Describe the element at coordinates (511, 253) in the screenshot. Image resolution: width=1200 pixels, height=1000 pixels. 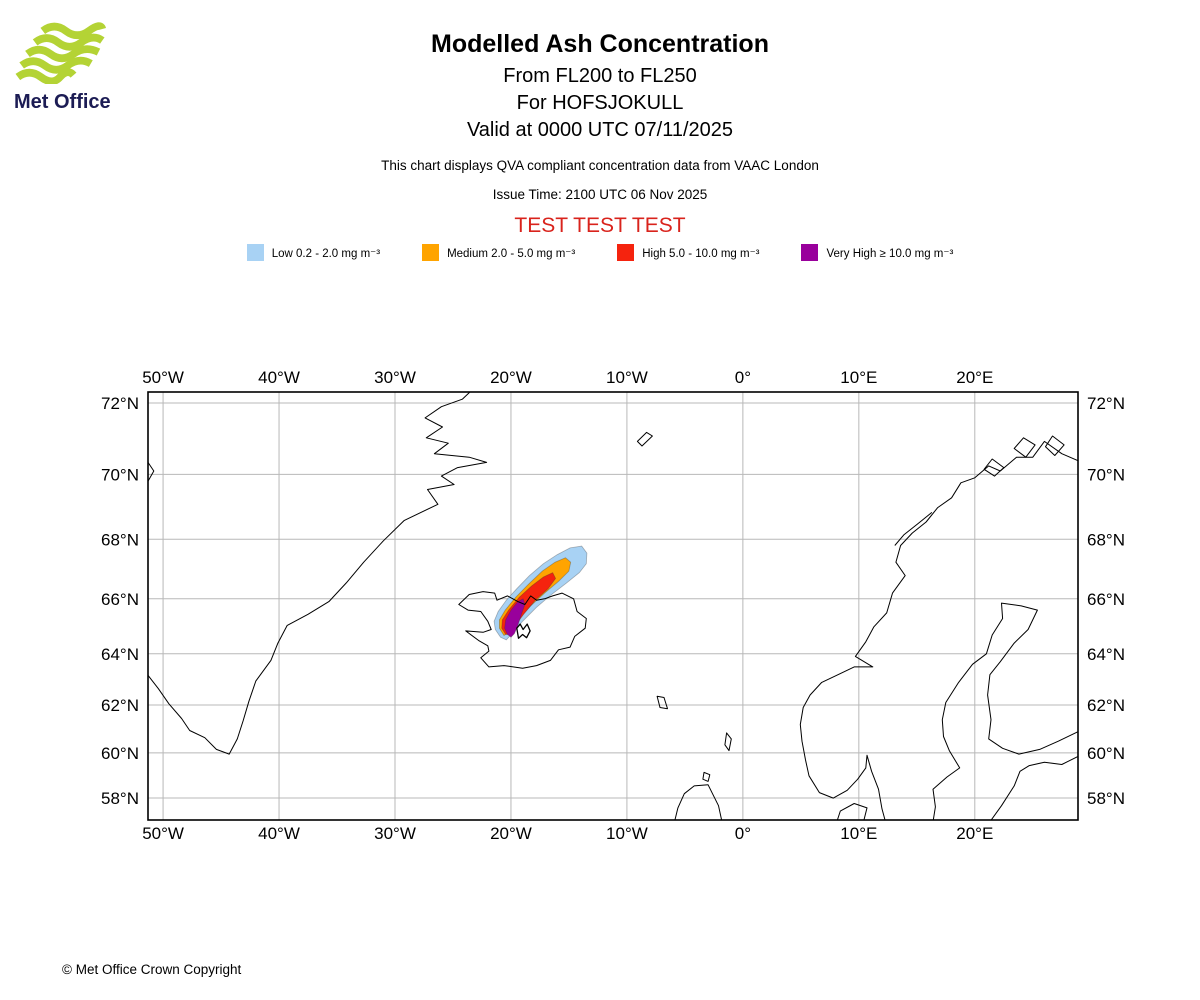
I see `legend-label: Medium 2.0 - 5.0 mg m⁻³` at that location.